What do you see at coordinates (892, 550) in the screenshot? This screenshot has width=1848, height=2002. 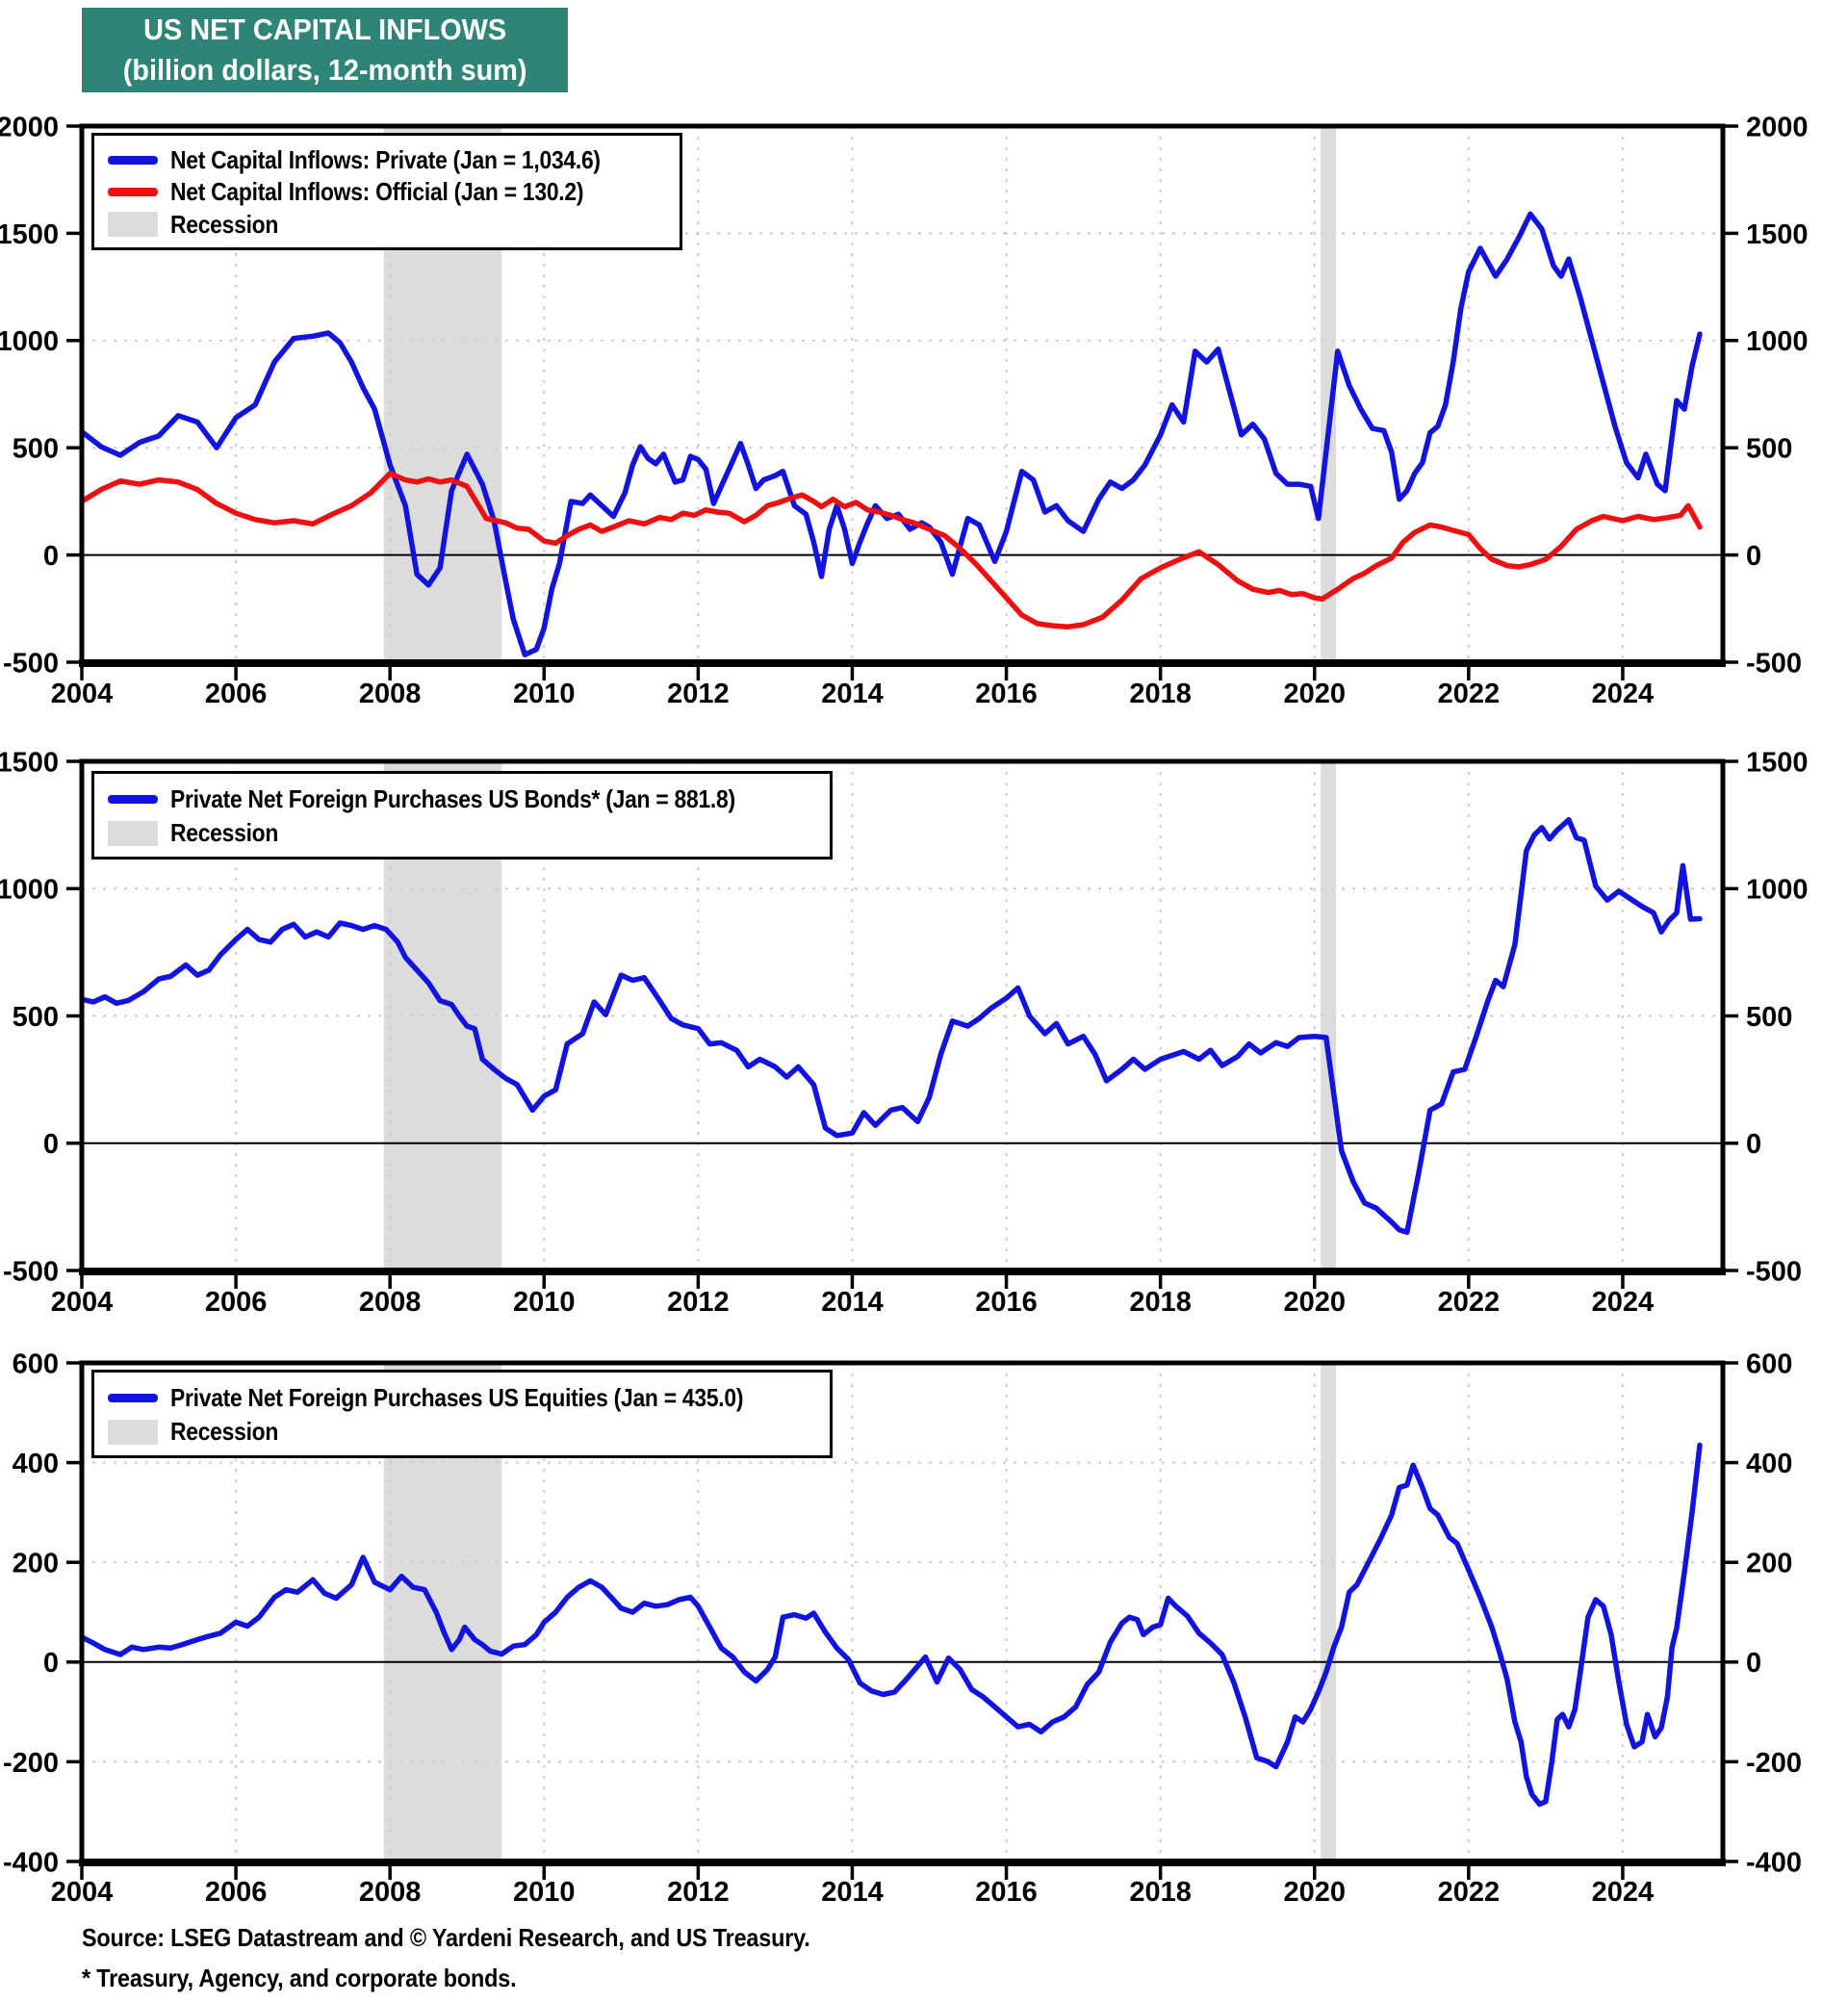 I see `series-line-official` at bounding box center [892, 550].